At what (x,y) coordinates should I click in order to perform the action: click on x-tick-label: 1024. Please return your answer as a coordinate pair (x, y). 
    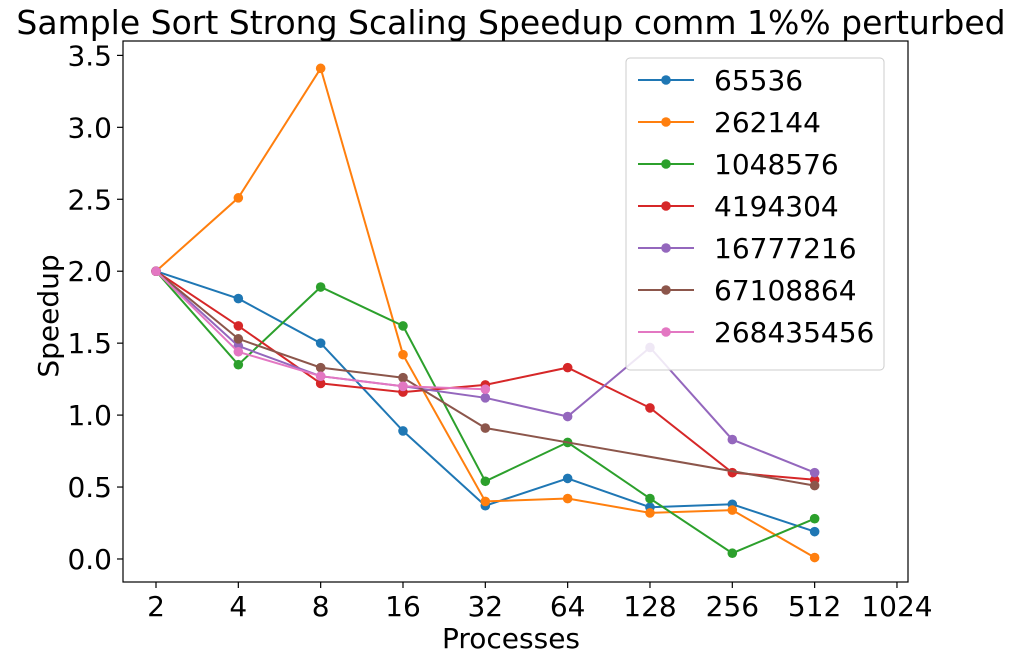
    Looking at the image, I should click on (896, 606).